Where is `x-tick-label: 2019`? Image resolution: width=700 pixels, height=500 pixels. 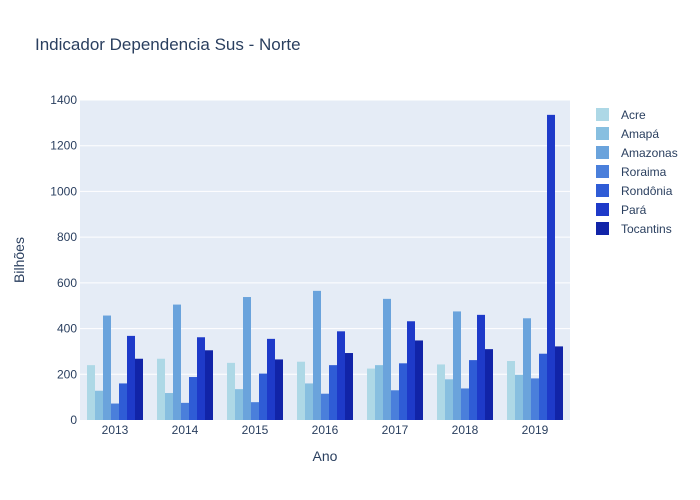
x-tick-label: 2019 is located at coordinates (535, 430).